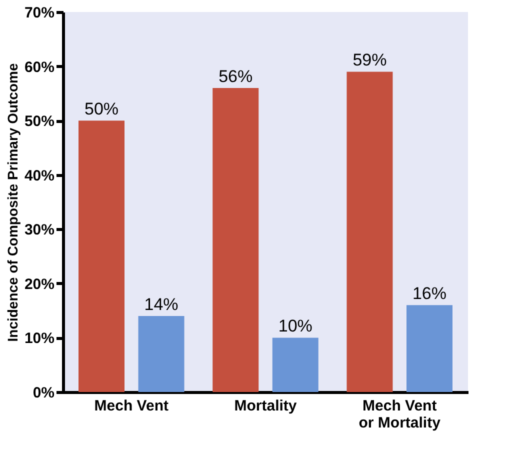 This screenshot has width=525, height=471. Describe the element at coordinates (39, 175) in the screenshot. I see `y-tick-label: 40%` at that location.